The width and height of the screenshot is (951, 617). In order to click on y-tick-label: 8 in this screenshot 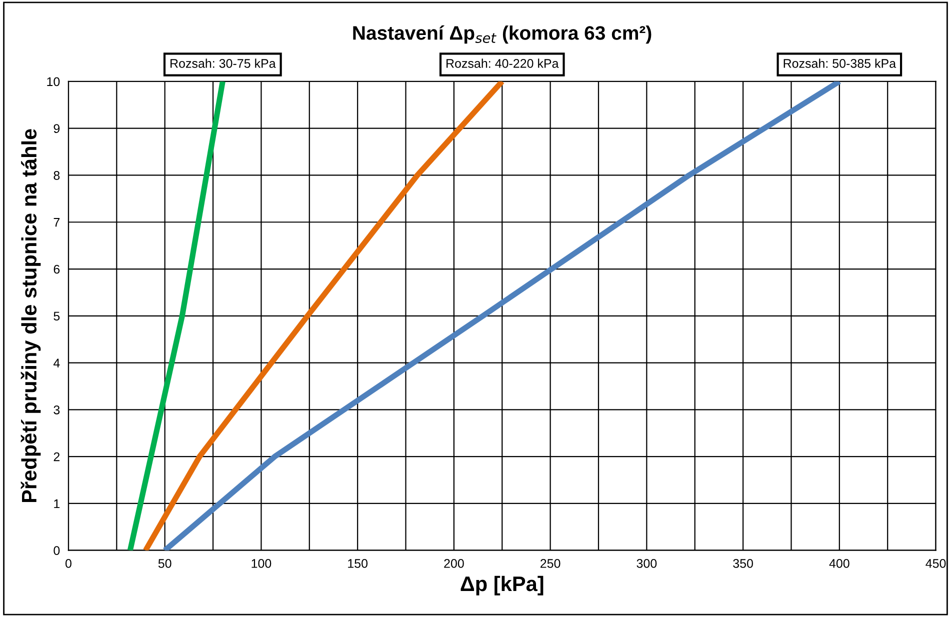, I will do `click(57, 175)`.